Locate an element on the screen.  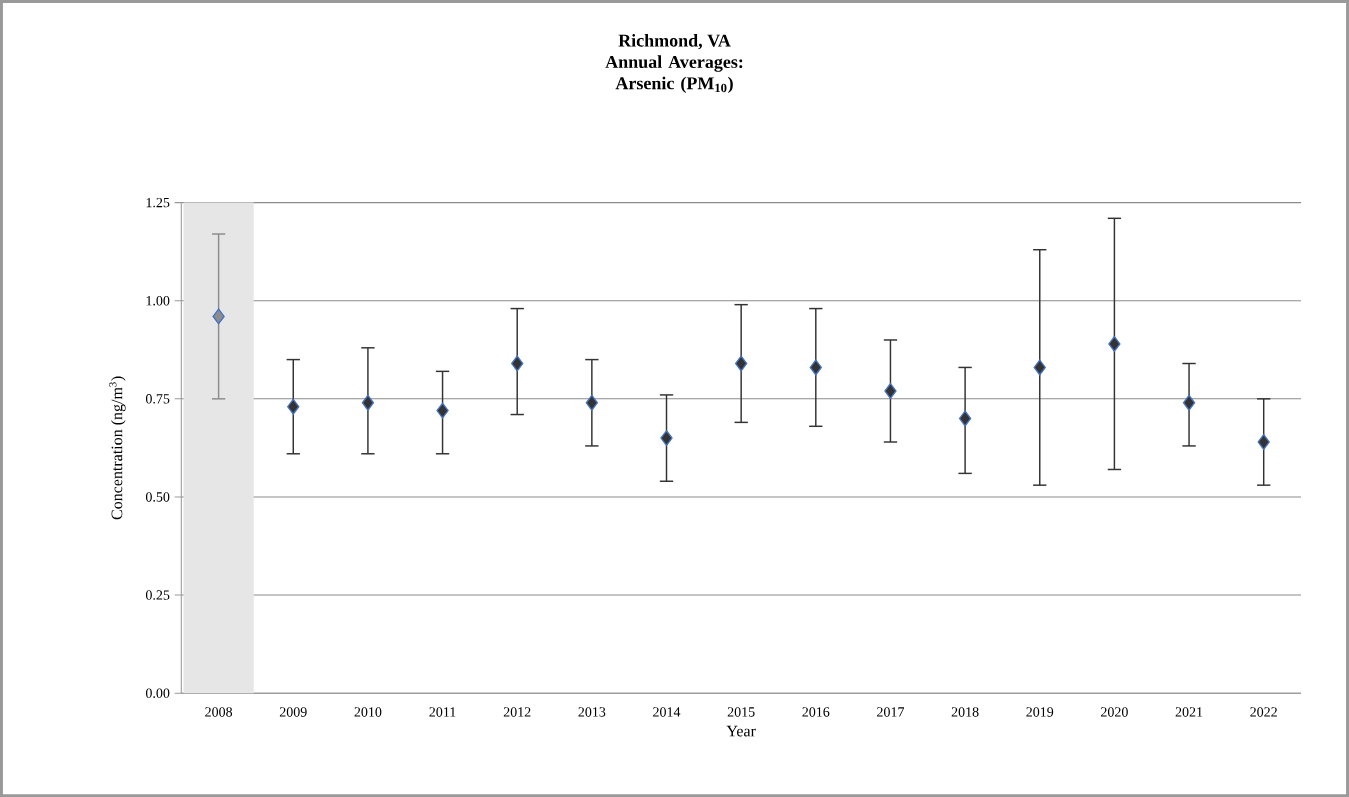
y-tick-label: 1.25 is located at coordinates (158, 202).